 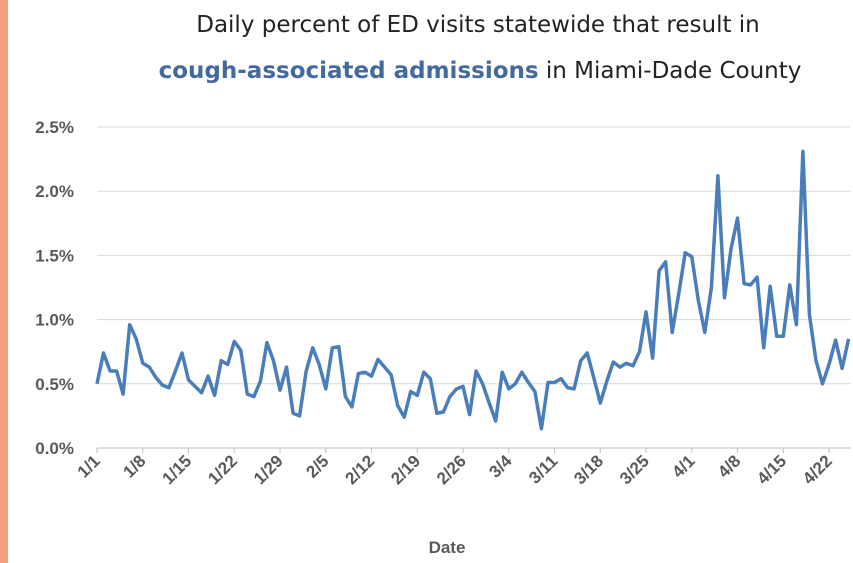 I want to click on title-end: in Miami-Dade County, so click(x=673, y=71).